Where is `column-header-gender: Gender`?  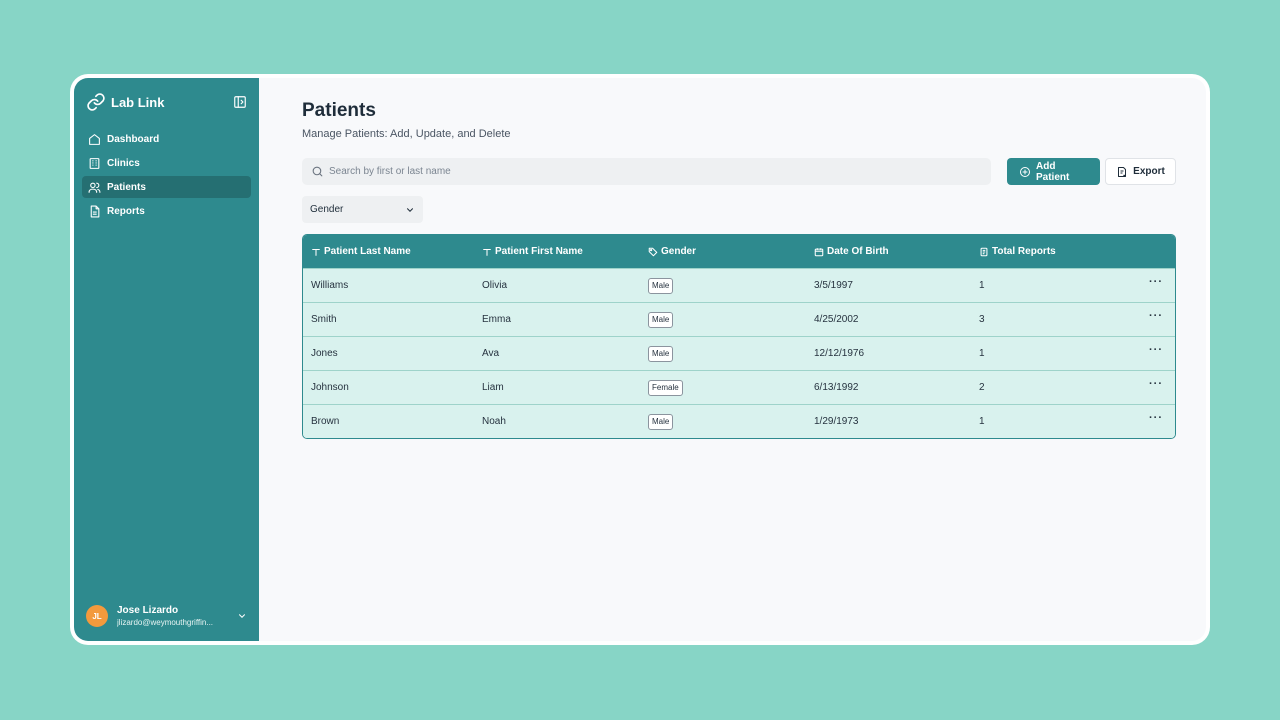 column-header-gender: Gender is located at coordinates (723, 251).